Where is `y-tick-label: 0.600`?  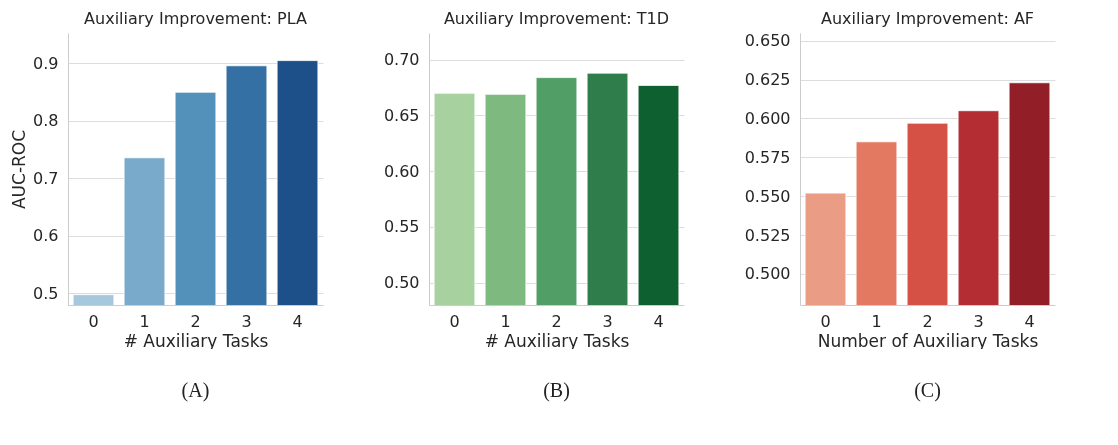
y-tick-label: 0.600 is located at coordinates (767, 118).